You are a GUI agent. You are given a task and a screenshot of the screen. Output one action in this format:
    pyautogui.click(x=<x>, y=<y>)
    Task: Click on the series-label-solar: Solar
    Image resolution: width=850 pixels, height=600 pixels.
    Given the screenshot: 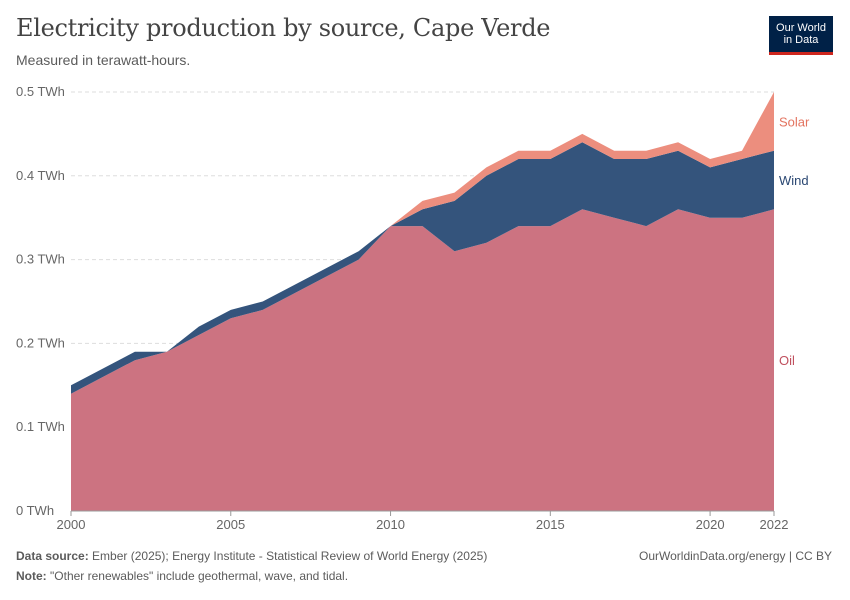 What is the action you would take?
    pyautogui.click(x=794, y=121)
    